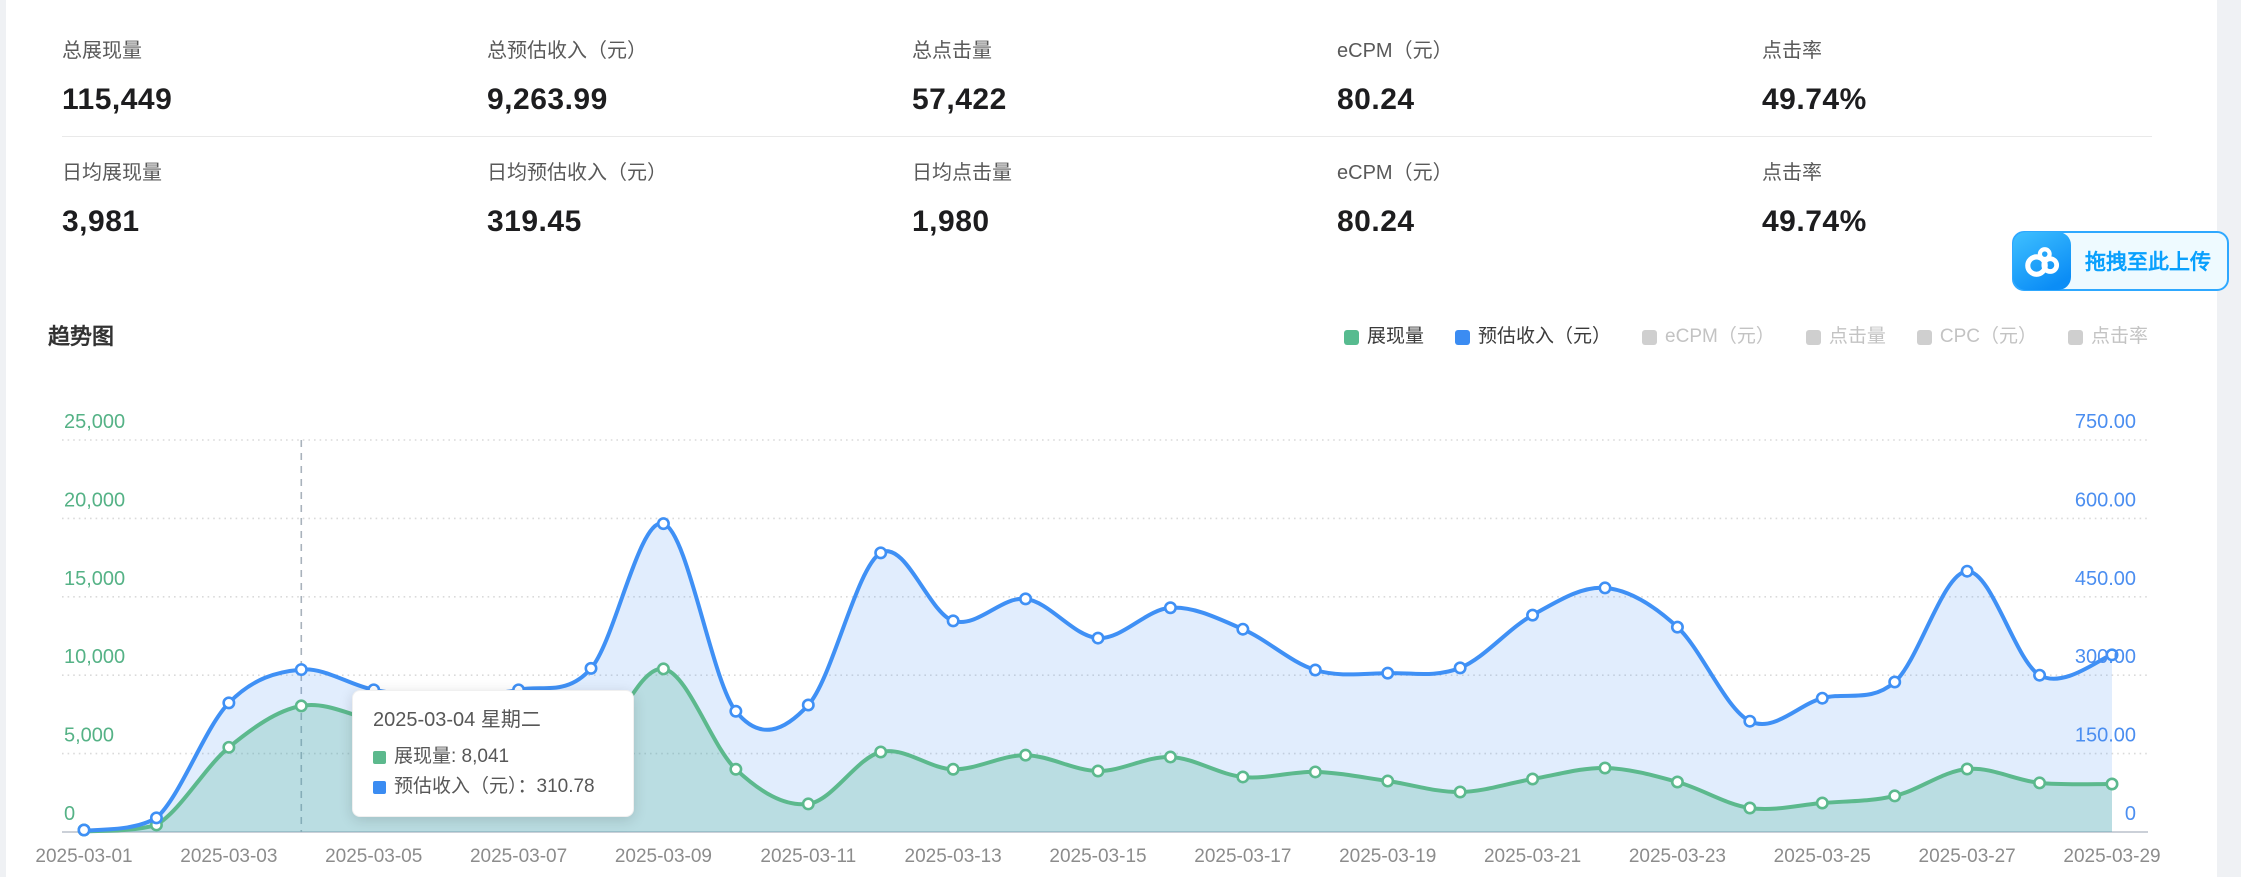 The image size is (2241, 877). I want to click on stat-value: 115,449, so click(117, 99).